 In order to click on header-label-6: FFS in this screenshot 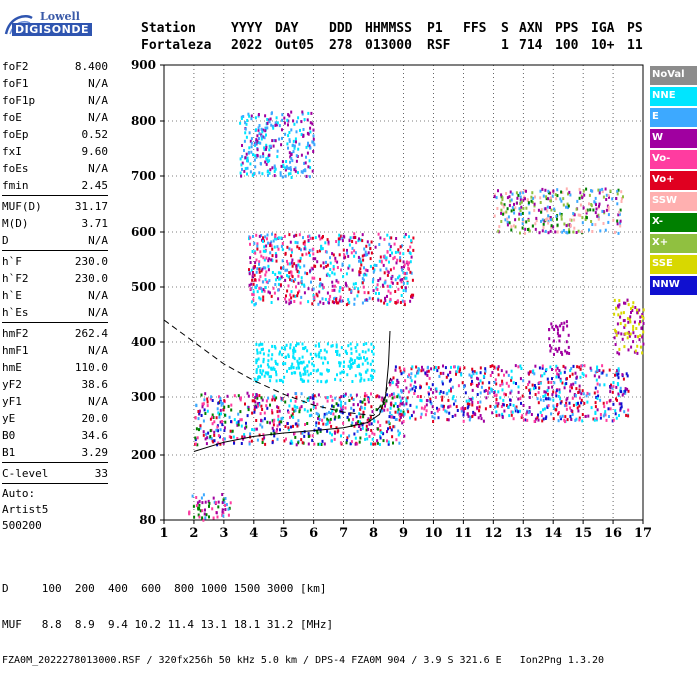, I will do `click(475, 28)`.